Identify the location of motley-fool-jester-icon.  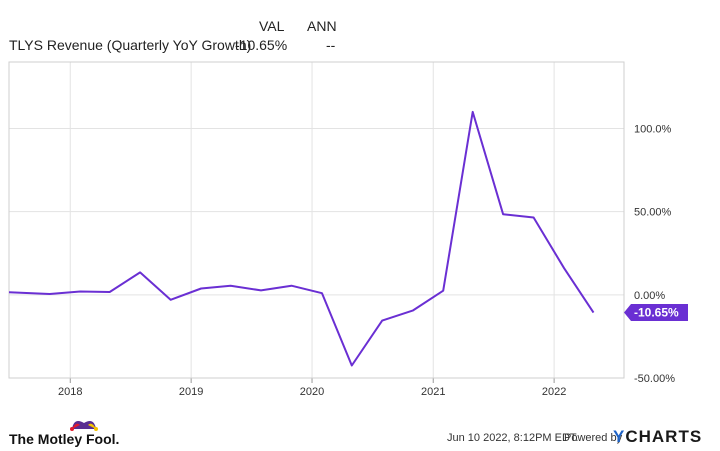
(84, 426).